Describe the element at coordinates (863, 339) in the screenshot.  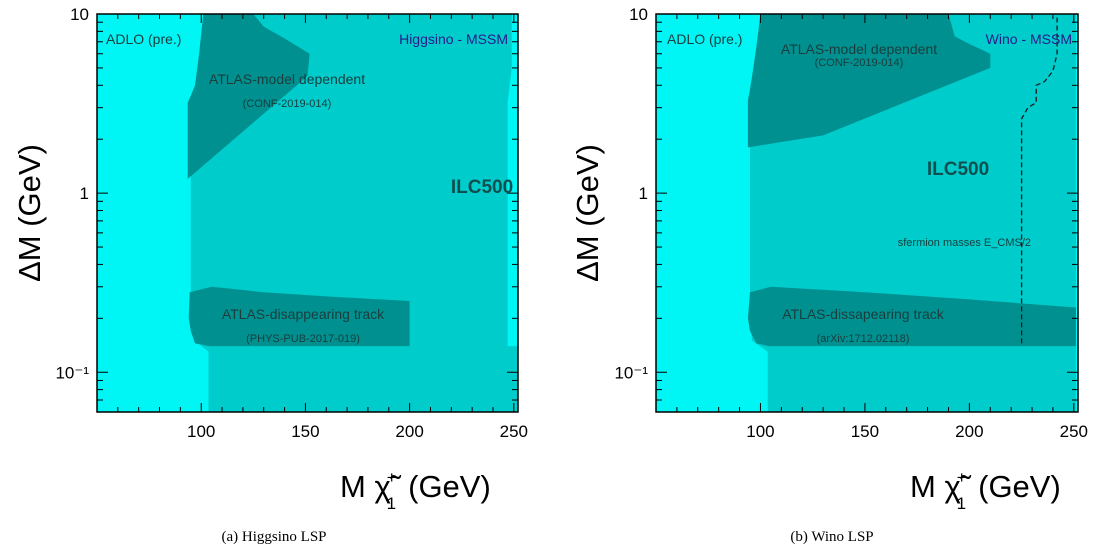
I see `atlas-disappearing-track-ref: (arXiv:1712.02118)` at that location.